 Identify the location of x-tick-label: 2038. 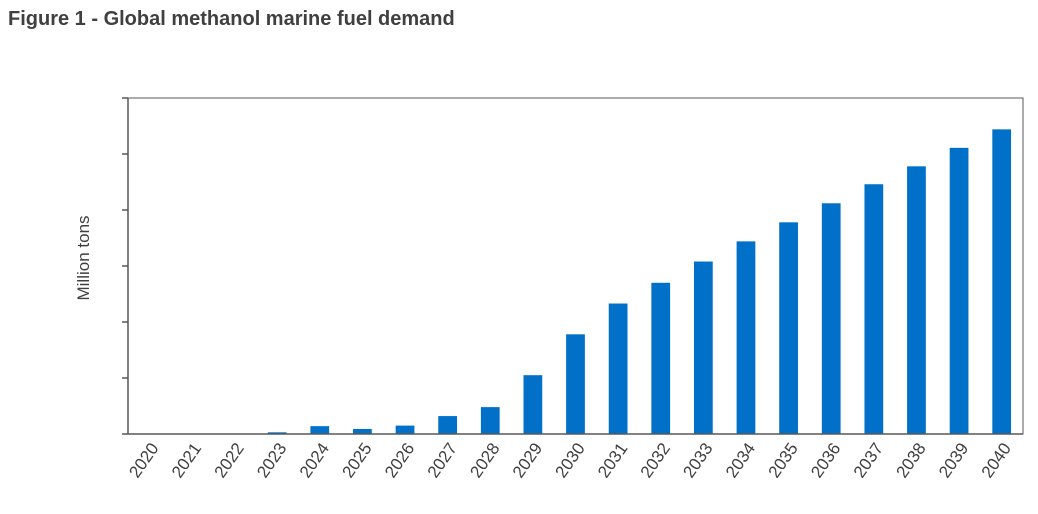
(910, 460).